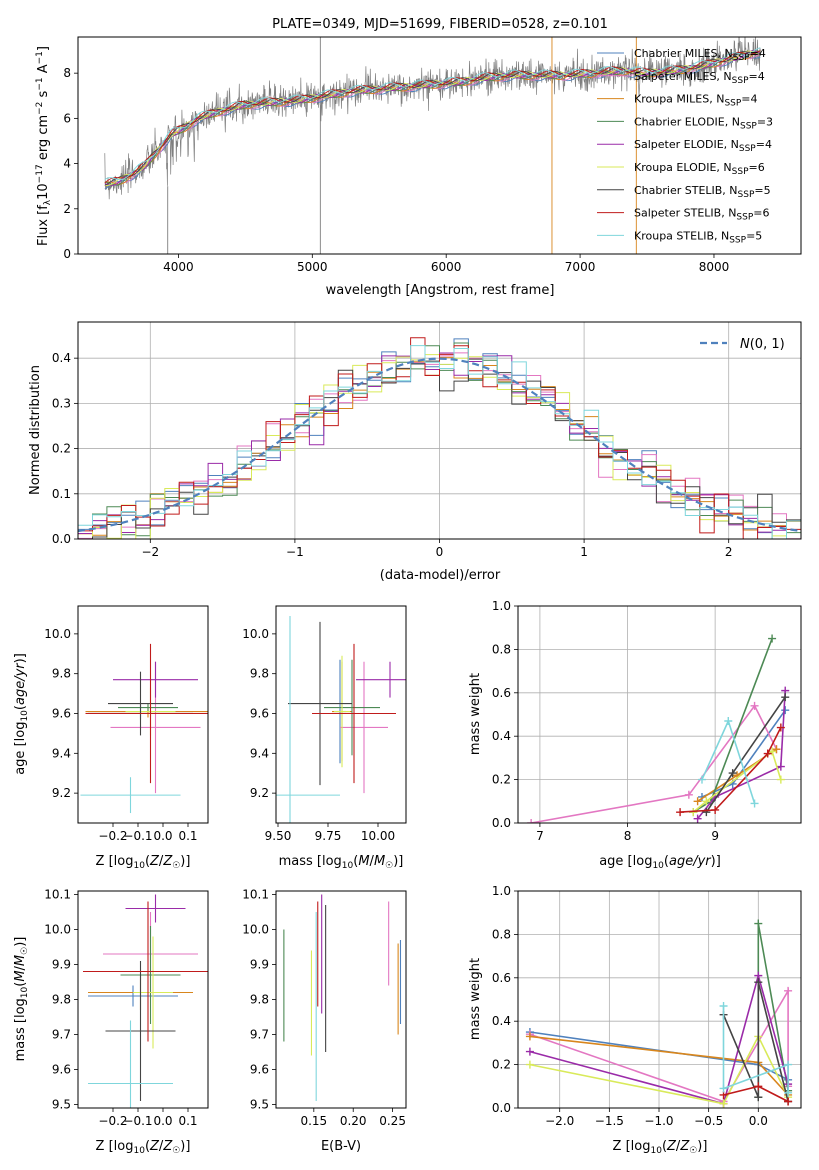 The height and width of the screenshot is (1170, 819). I want to click on x-tick-label: 8000, so click(714, 267).